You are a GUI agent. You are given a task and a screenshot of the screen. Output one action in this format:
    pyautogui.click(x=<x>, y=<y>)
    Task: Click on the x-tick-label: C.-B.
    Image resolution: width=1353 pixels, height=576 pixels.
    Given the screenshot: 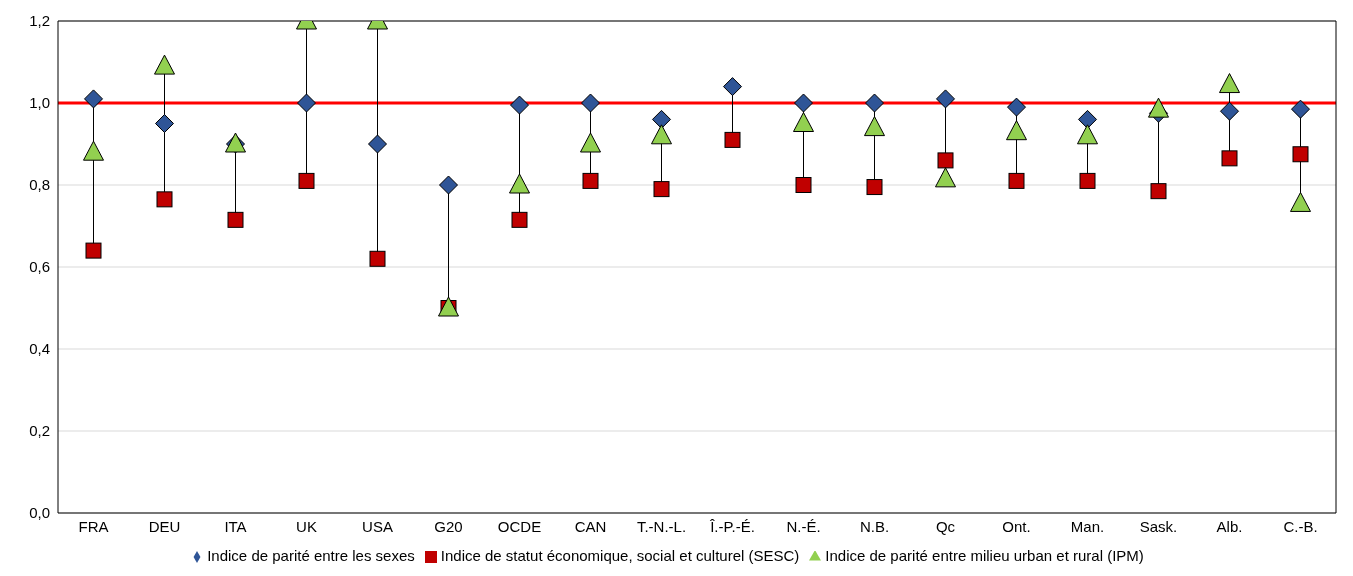 What is the action you would take?
    pyautogui.click(x=1300, y=526)
    